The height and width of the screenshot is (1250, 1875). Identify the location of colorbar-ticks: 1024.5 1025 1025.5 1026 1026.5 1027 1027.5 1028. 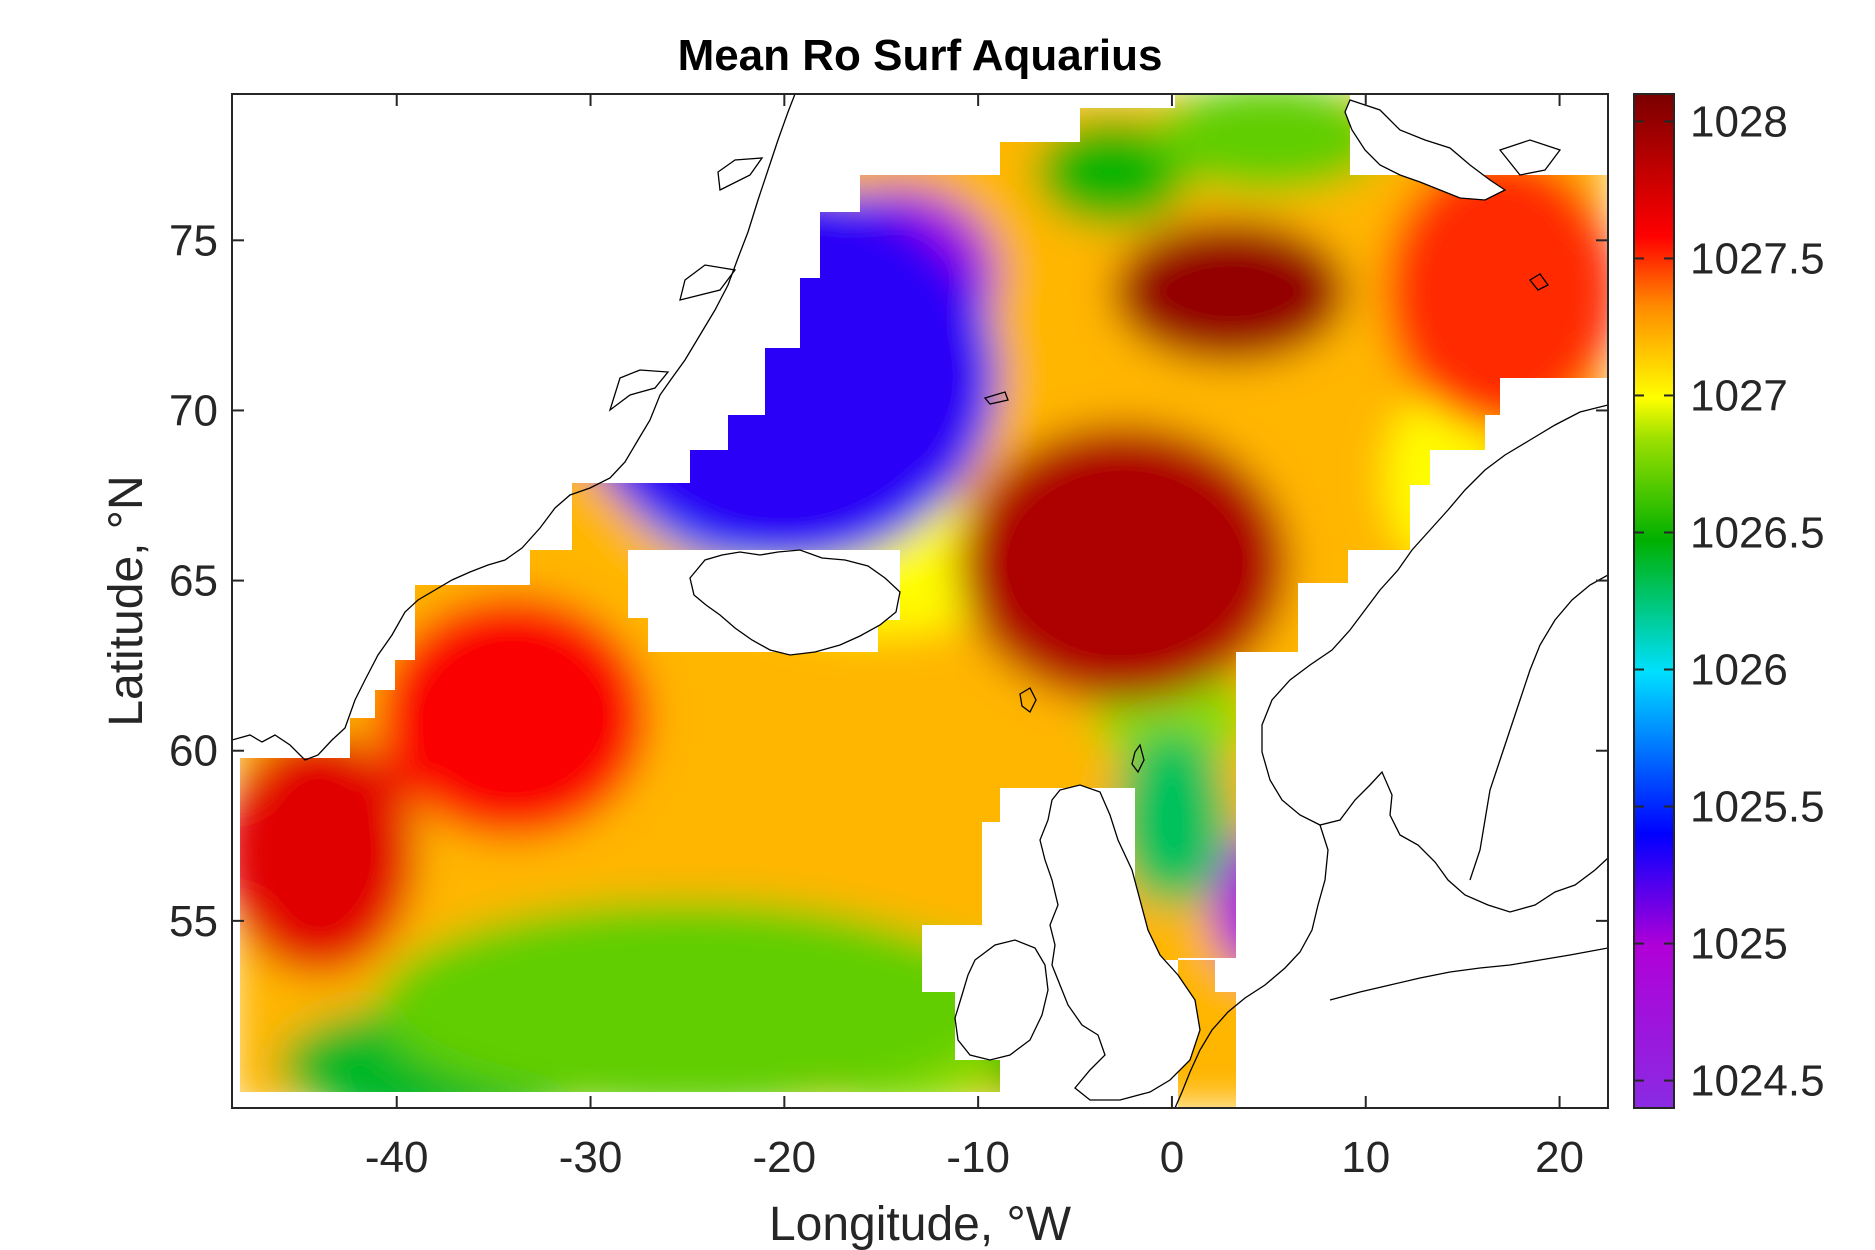
(1729, 601).